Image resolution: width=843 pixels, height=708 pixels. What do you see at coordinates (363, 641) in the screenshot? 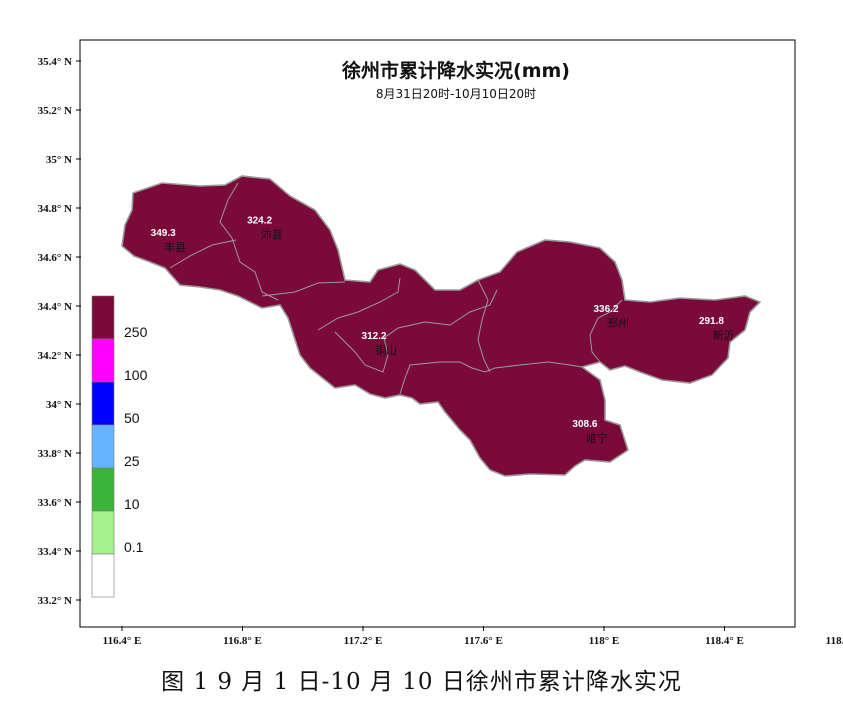
I see `lon-tick-label: 117.2° E` at bounding box center [363, 641].